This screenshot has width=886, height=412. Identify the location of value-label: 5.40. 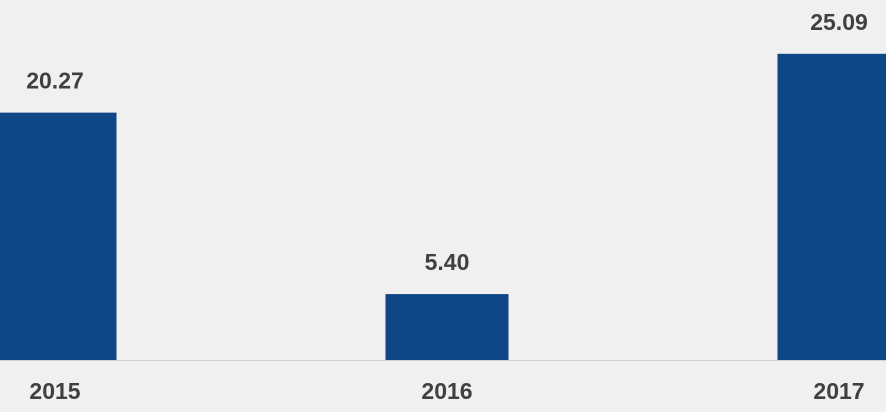
(447, 262).